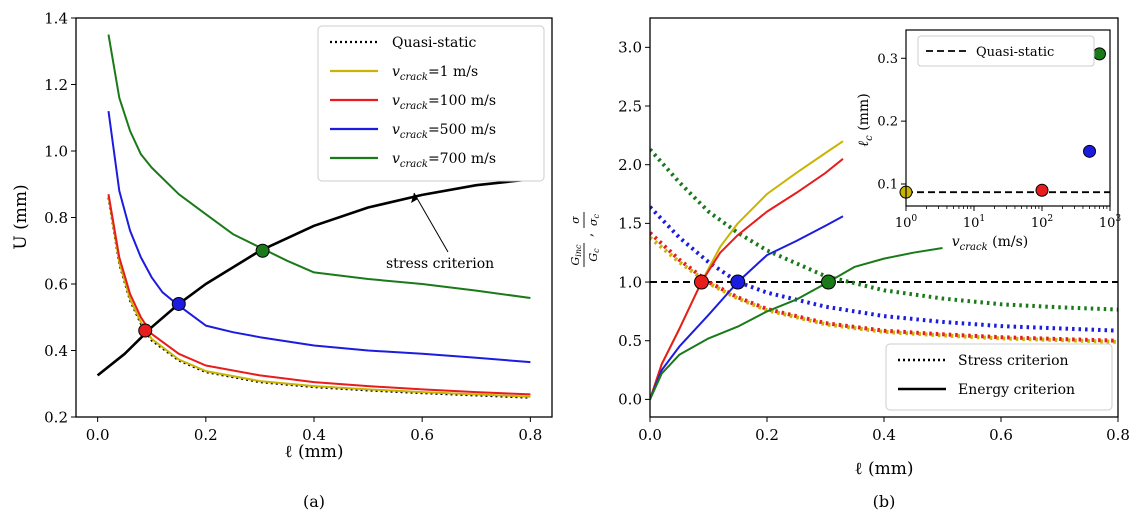 Image resolution: width=1137 pixels, height=520 pixels. I want to click on inset-ytick-label: 0.3, so click(887, 59).